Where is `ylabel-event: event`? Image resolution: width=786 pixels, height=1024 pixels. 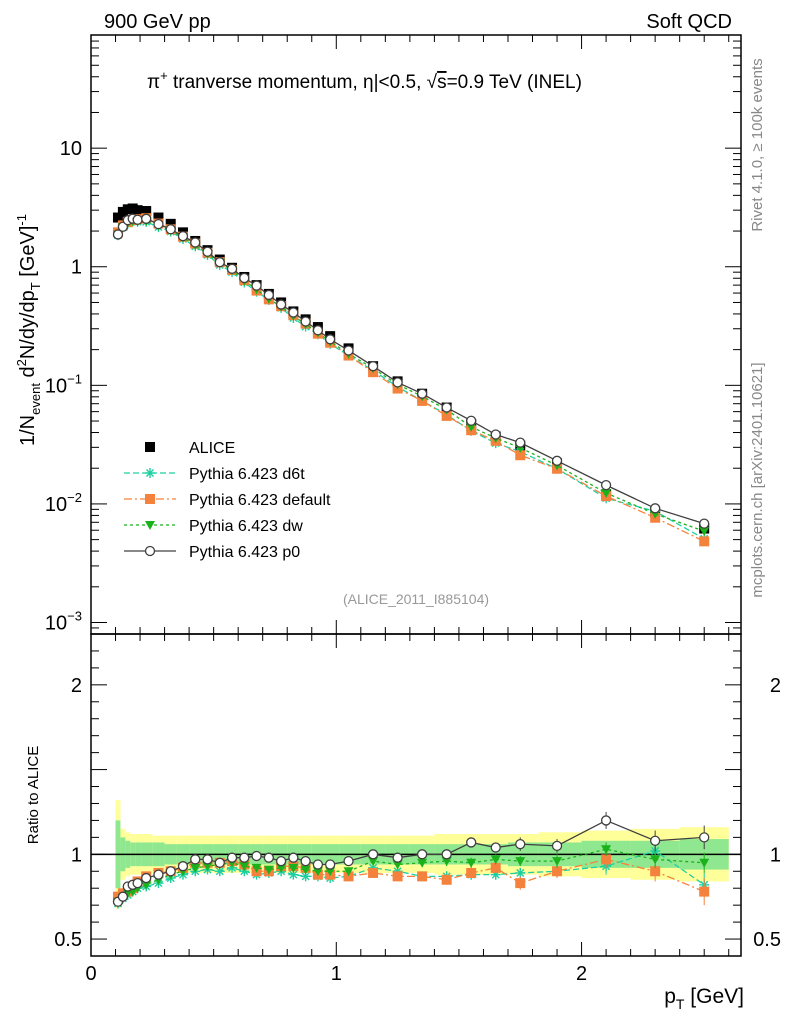
ylabel-event: event is located at coordinates (35, 399).